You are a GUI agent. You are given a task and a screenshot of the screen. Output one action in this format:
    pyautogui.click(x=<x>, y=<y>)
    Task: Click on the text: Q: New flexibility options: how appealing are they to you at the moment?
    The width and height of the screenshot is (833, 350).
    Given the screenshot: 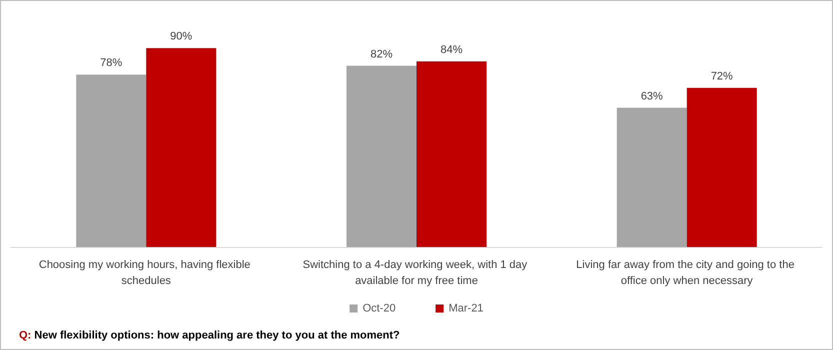 What is the action you would take?
    pyautogui.click(x=209, y=336)
    